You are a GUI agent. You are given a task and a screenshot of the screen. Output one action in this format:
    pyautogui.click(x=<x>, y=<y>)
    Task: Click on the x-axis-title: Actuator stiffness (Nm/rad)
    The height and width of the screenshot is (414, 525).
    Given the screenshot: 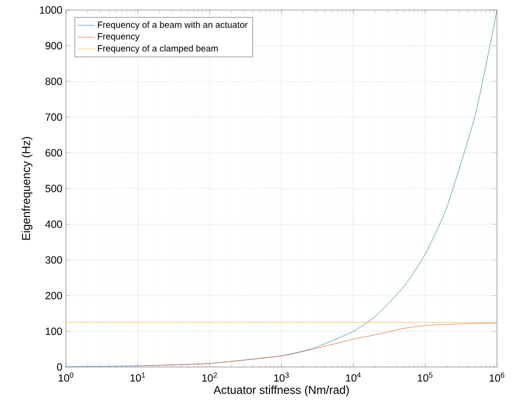 What is the action you would take?
    pyautogui.click(x=281, y=391)
    